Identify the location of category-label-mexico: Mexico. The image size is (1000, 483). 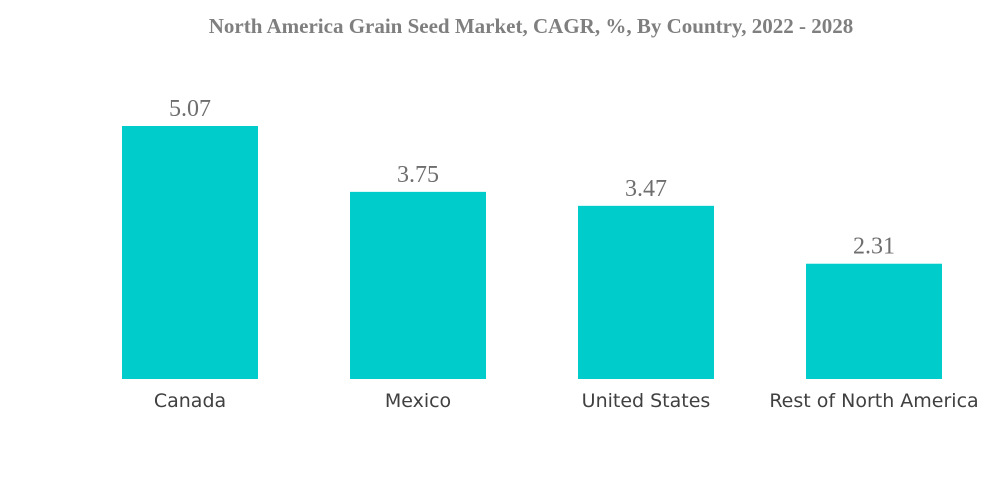
(418, 401).